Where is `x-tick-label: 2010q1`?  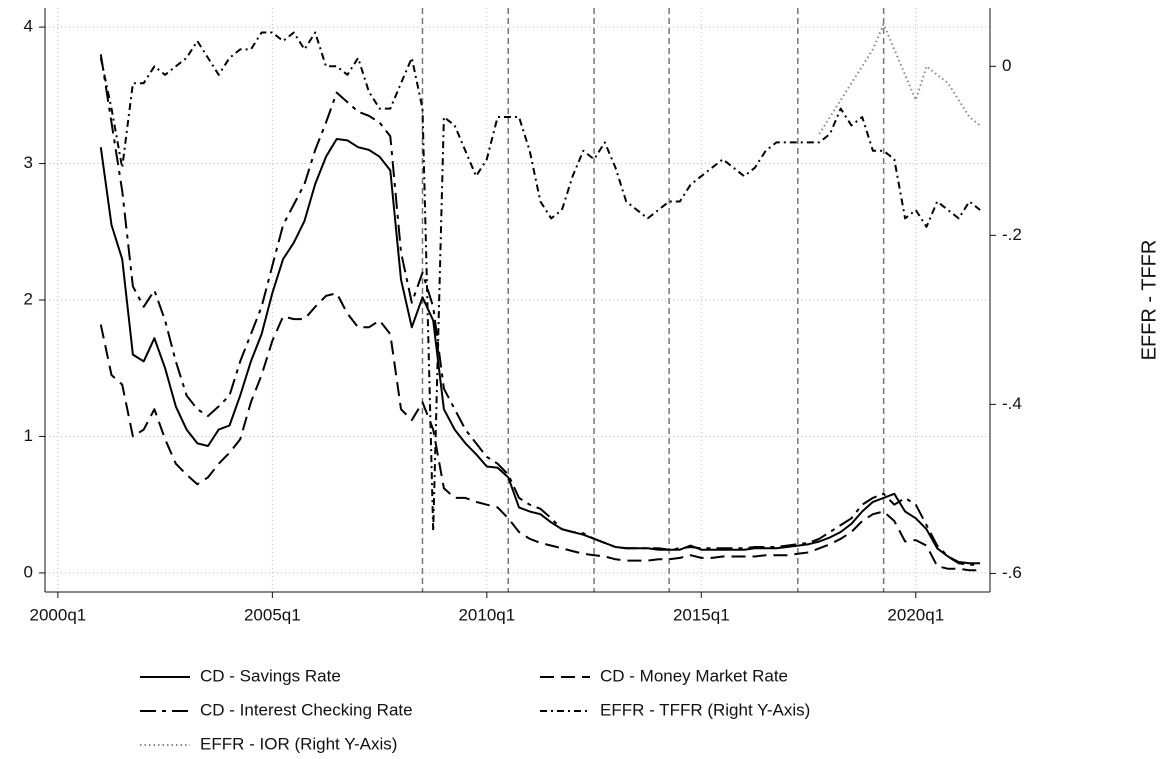 x-tick-label: 2010q1 is located at coordinates (486, 614).